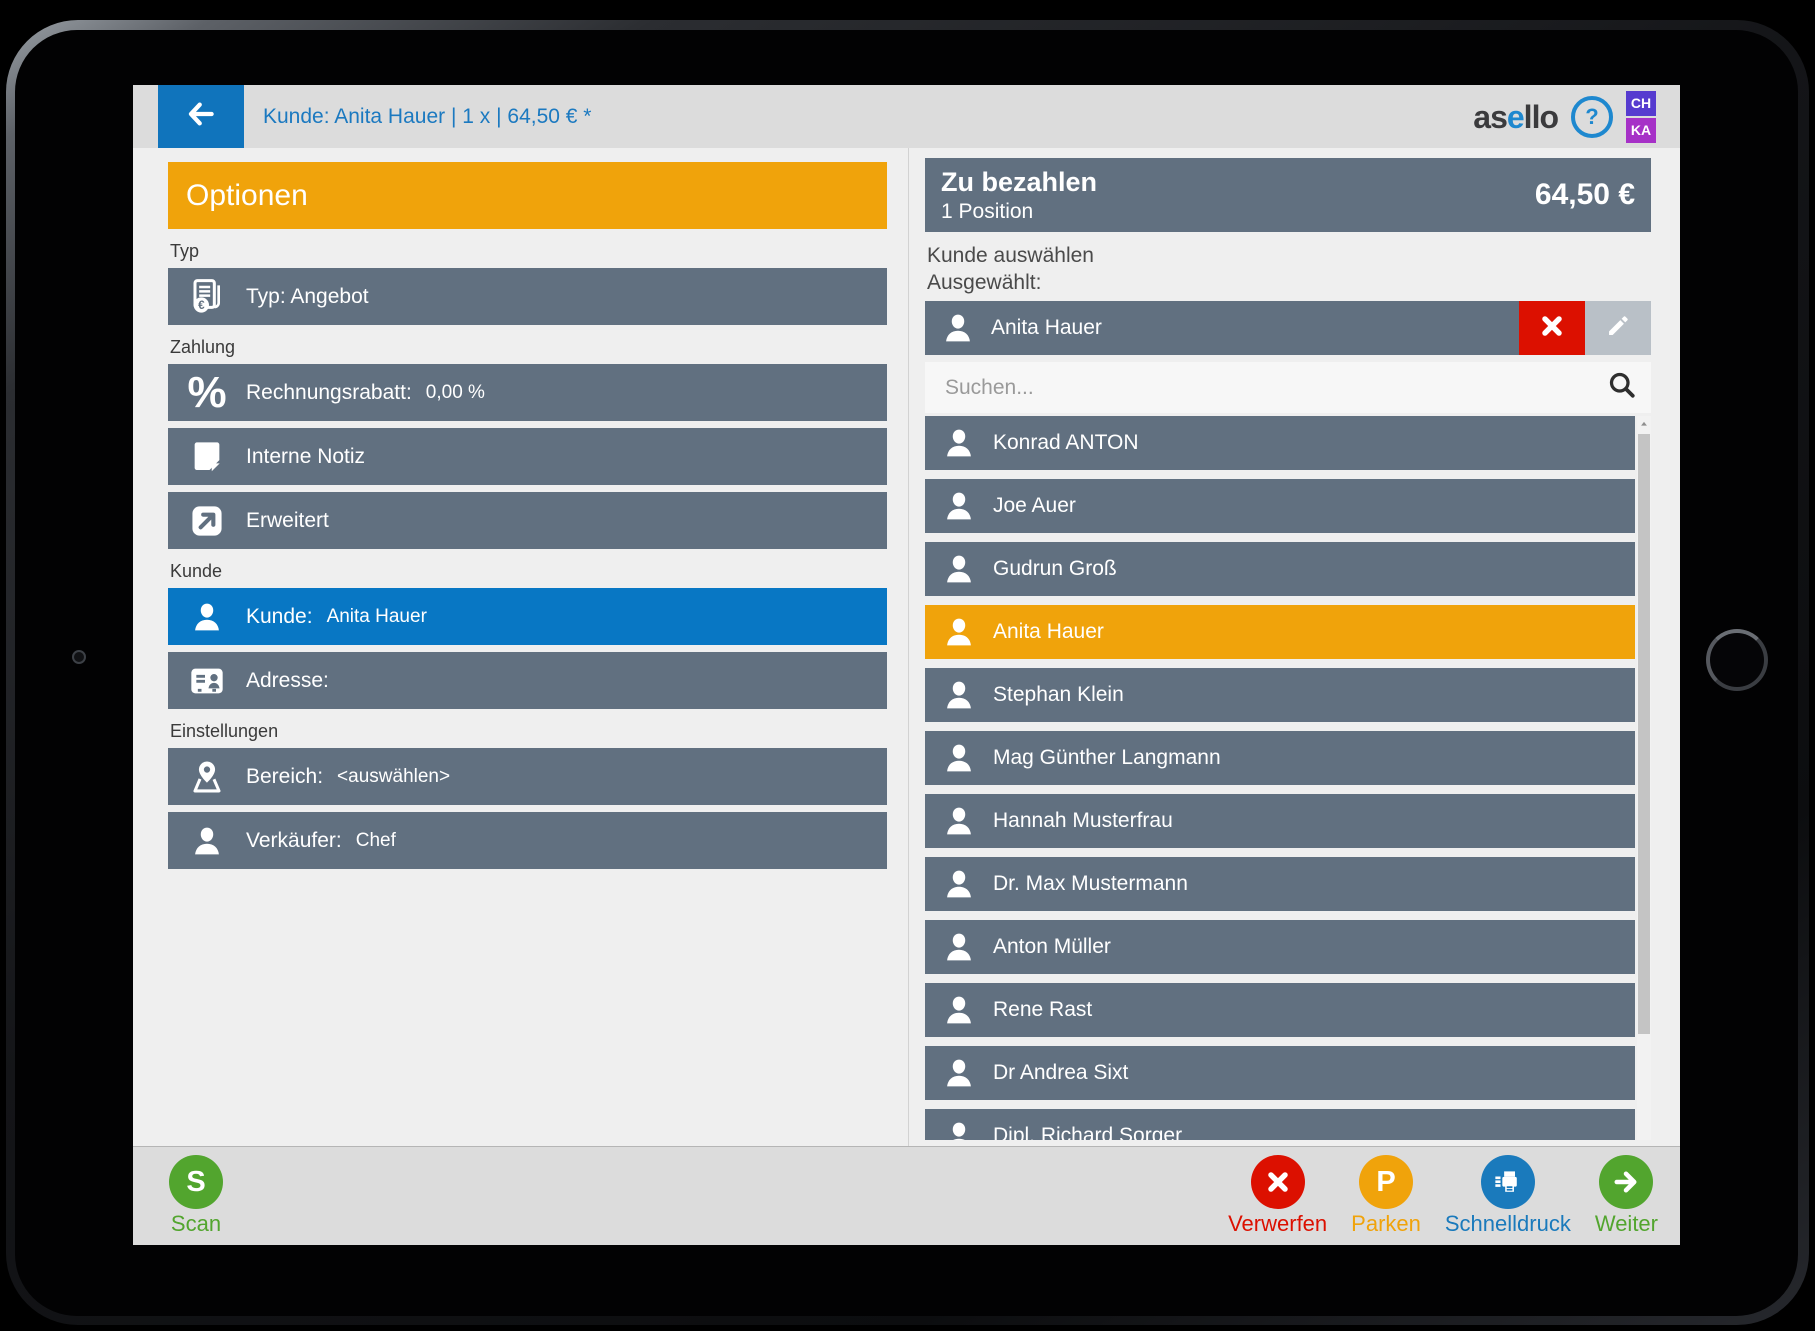 This screenshot has width=1815, height=1331. I want to click on customer-name: Mag Günther Langmann, so click(1107, 757).